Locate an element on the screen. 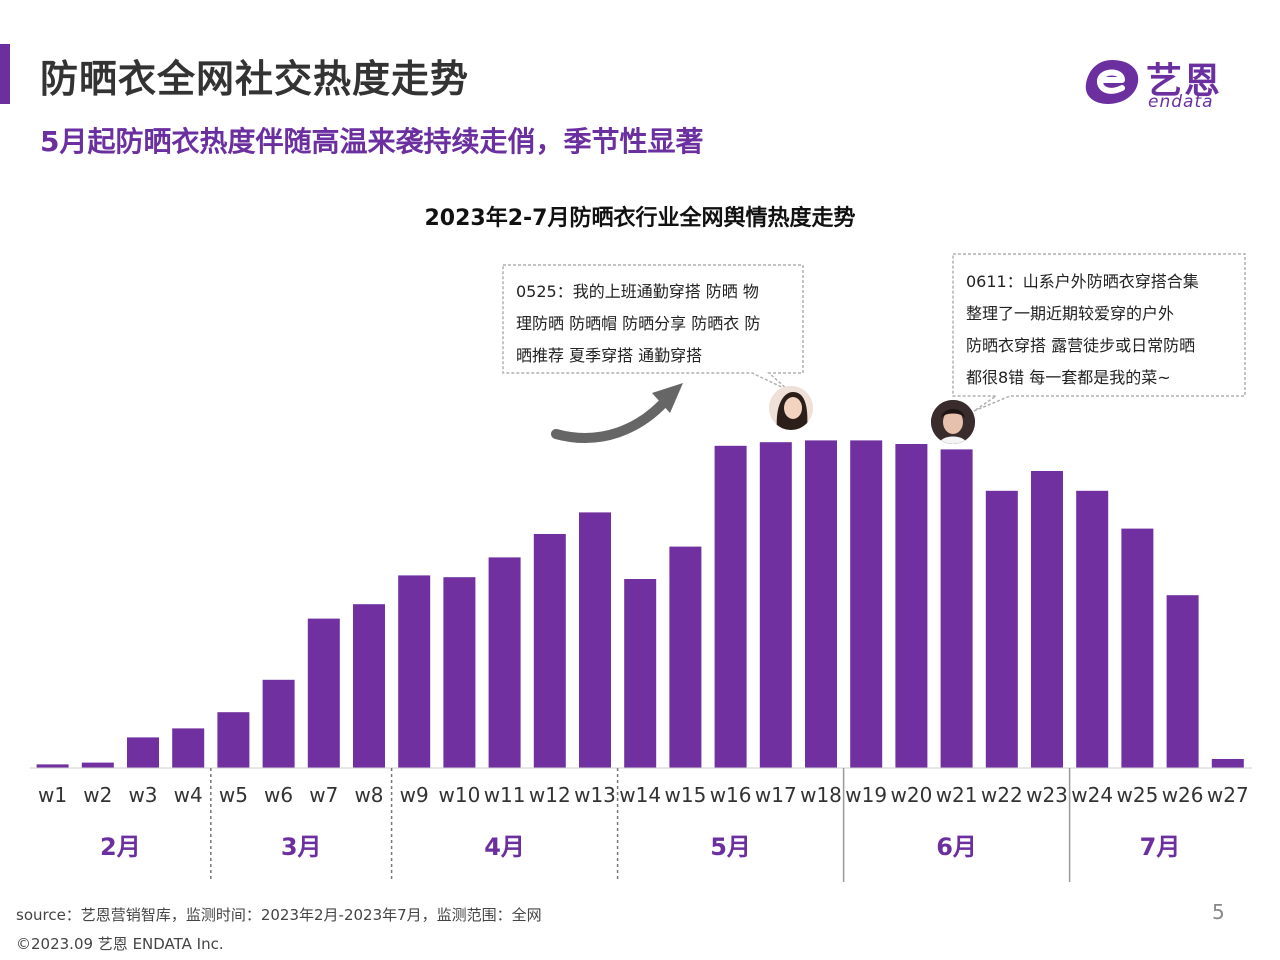 The width and height of the screenshot is (1280, 960). tick-label-w18: w18 is located at coordinates (821, 795).